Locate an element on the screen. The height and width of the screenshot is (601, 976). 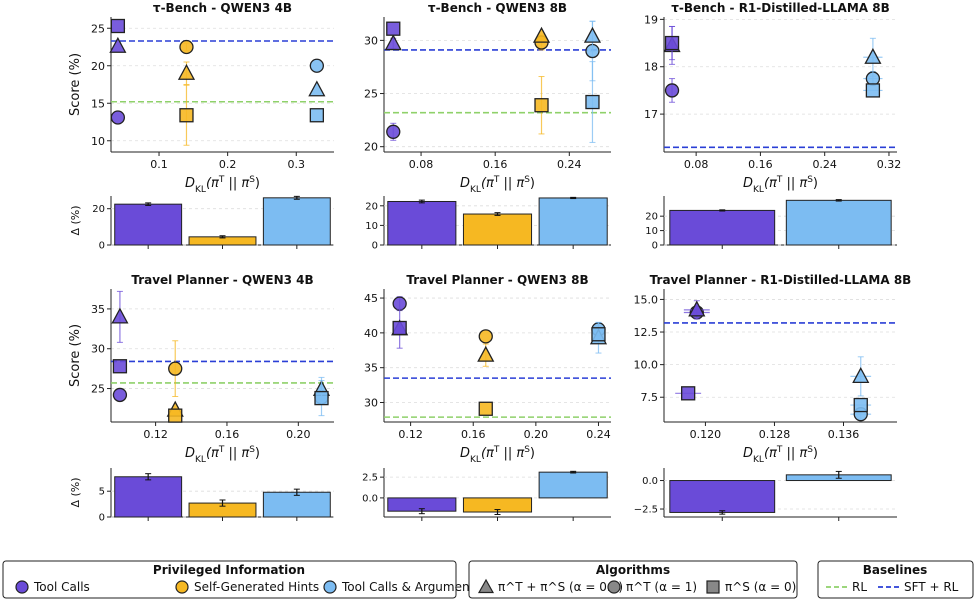
y-tick-label: 18 is located at coordinates (651, 67).